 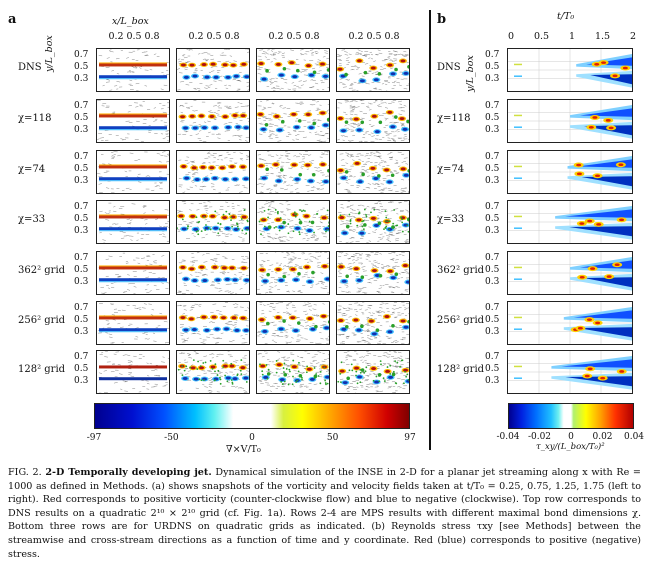 What do you see at coordinates (442, 19) in the screenshot?
I see `panel-b-label: b` at bounding box center [442, 19].